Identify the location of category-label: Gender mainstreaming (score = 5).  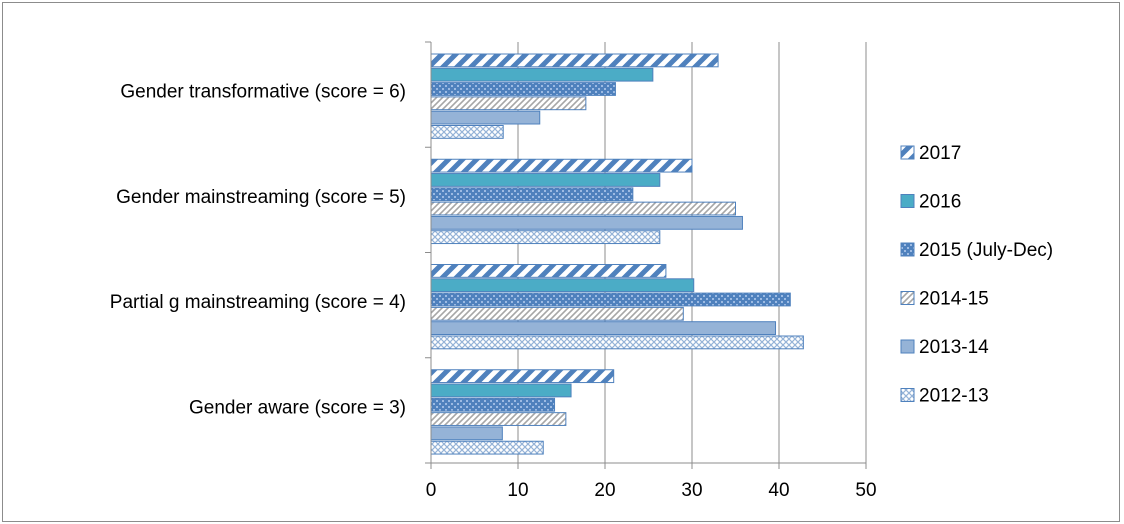
(261, 197).